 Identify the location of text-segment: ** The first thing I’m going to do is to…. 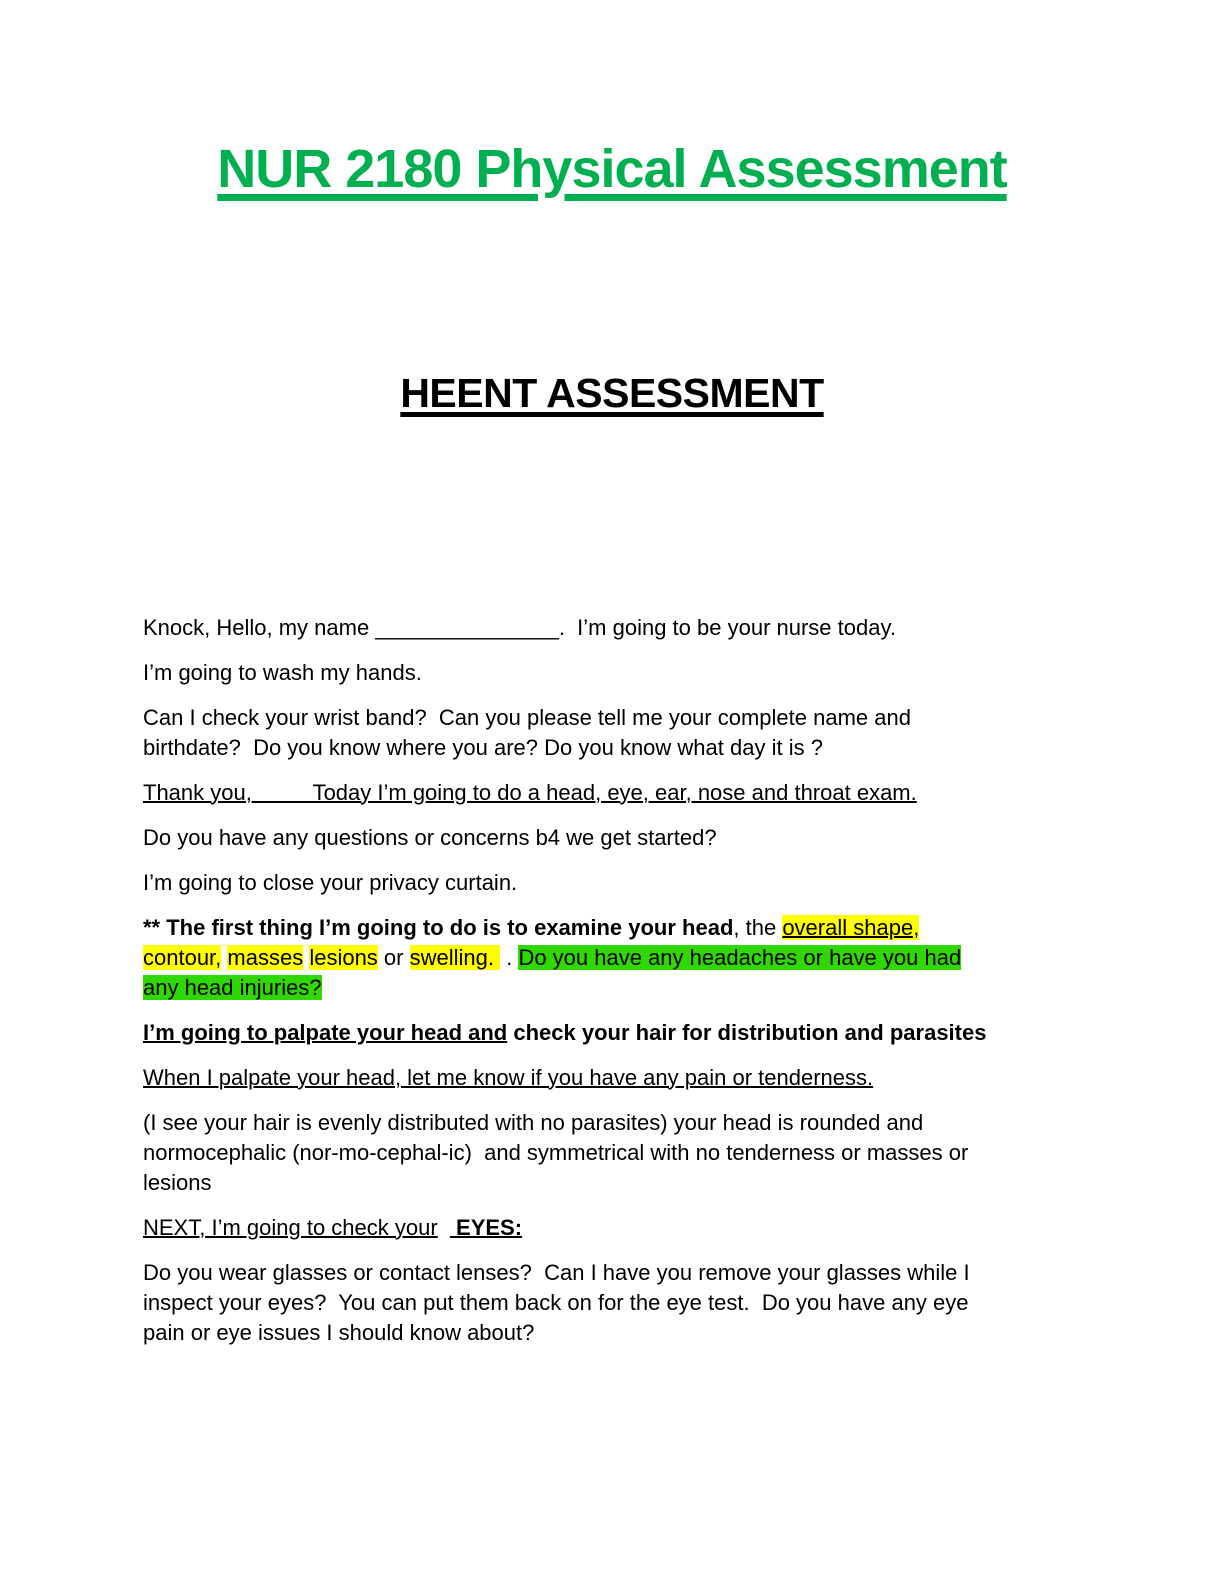
(438, 927).